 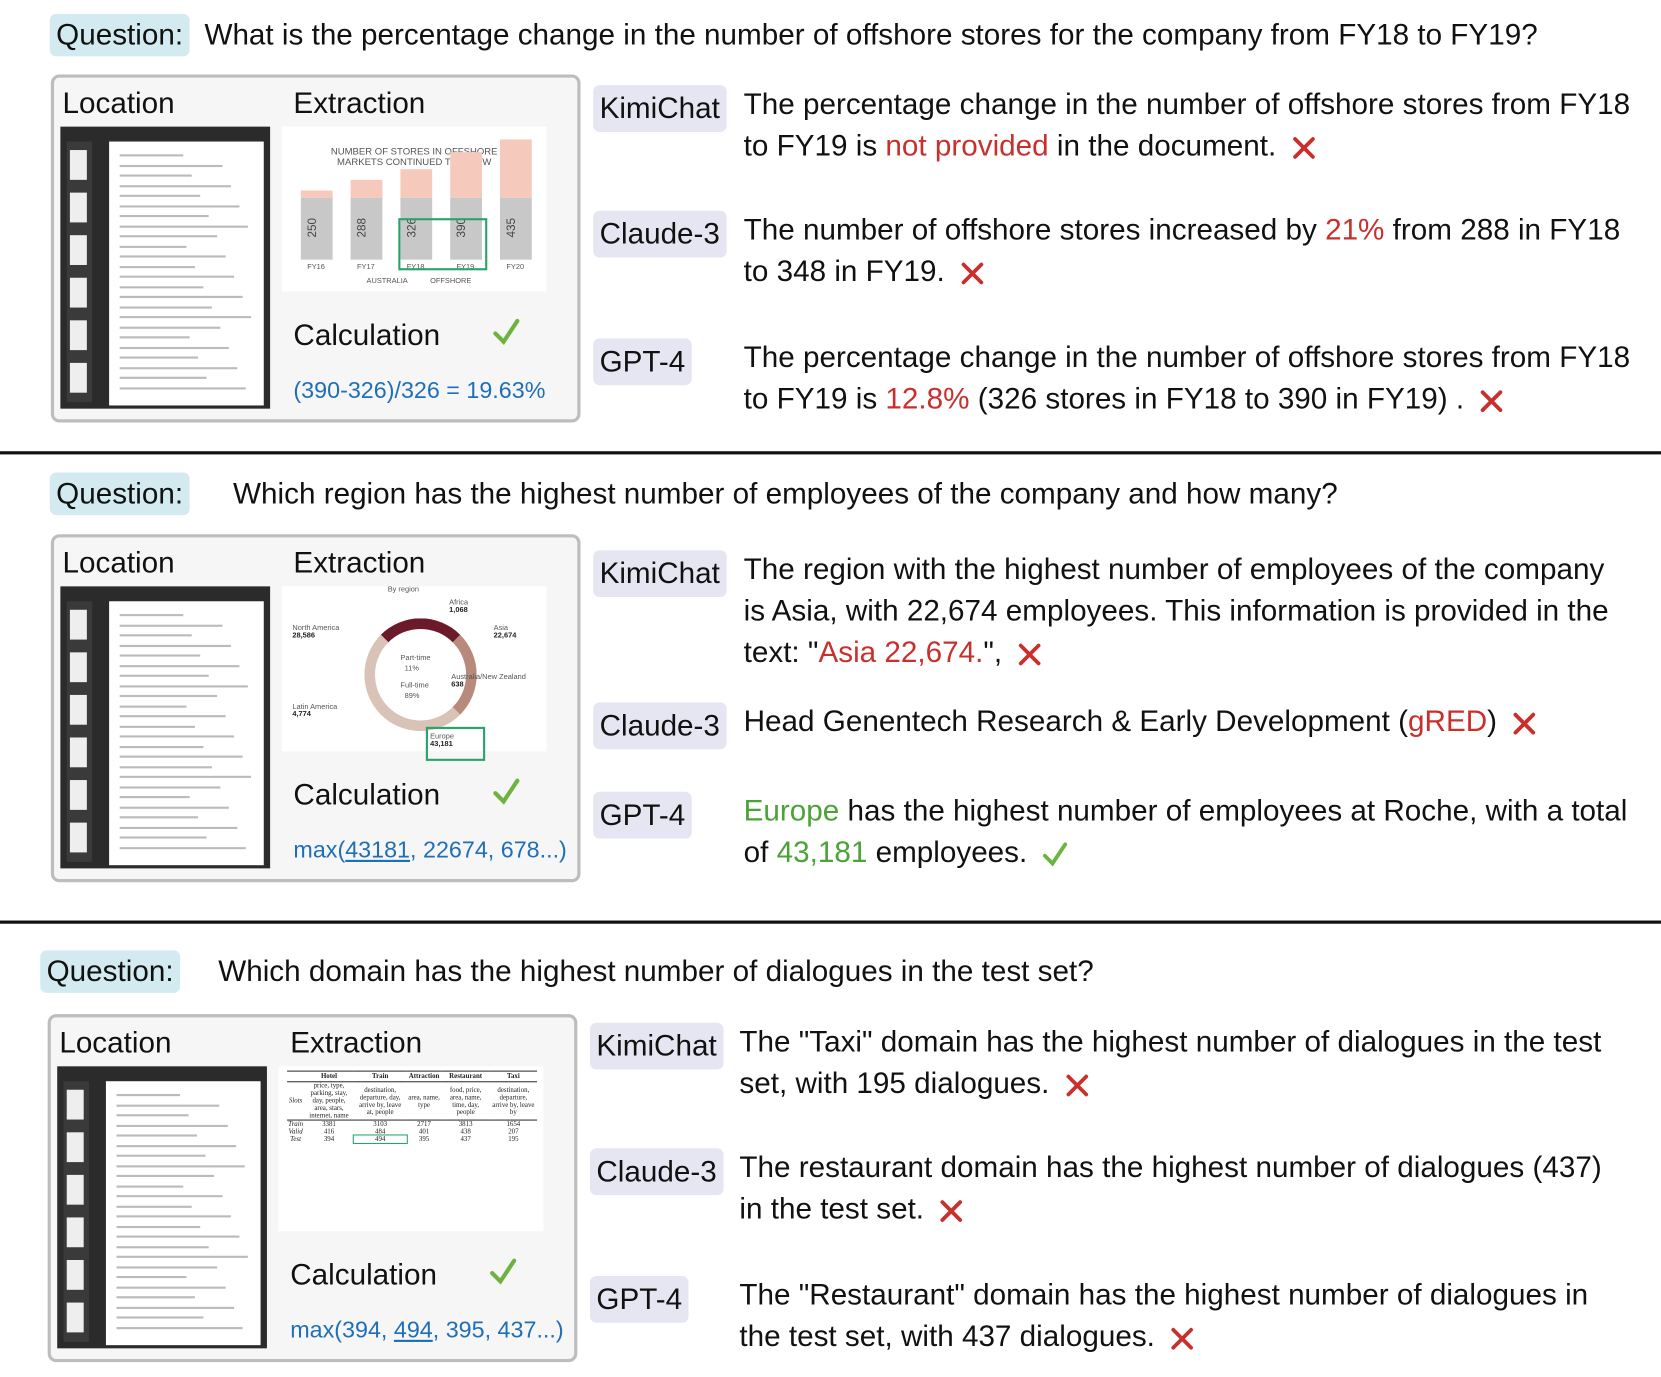 What do you see at coordinates (115, 1042) in the screenshot?
I see `location-label: Location` at bounding box center [115, 1042].